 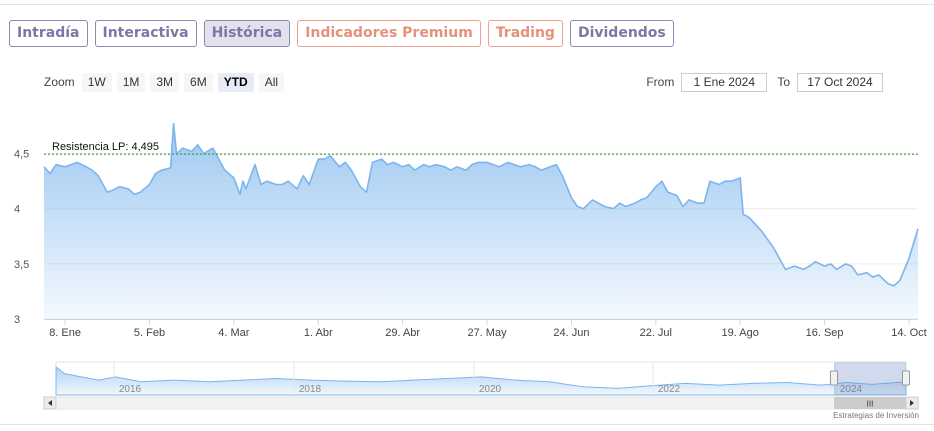 I want to click on y-tick-label: 4, so click(x=17, y=210).